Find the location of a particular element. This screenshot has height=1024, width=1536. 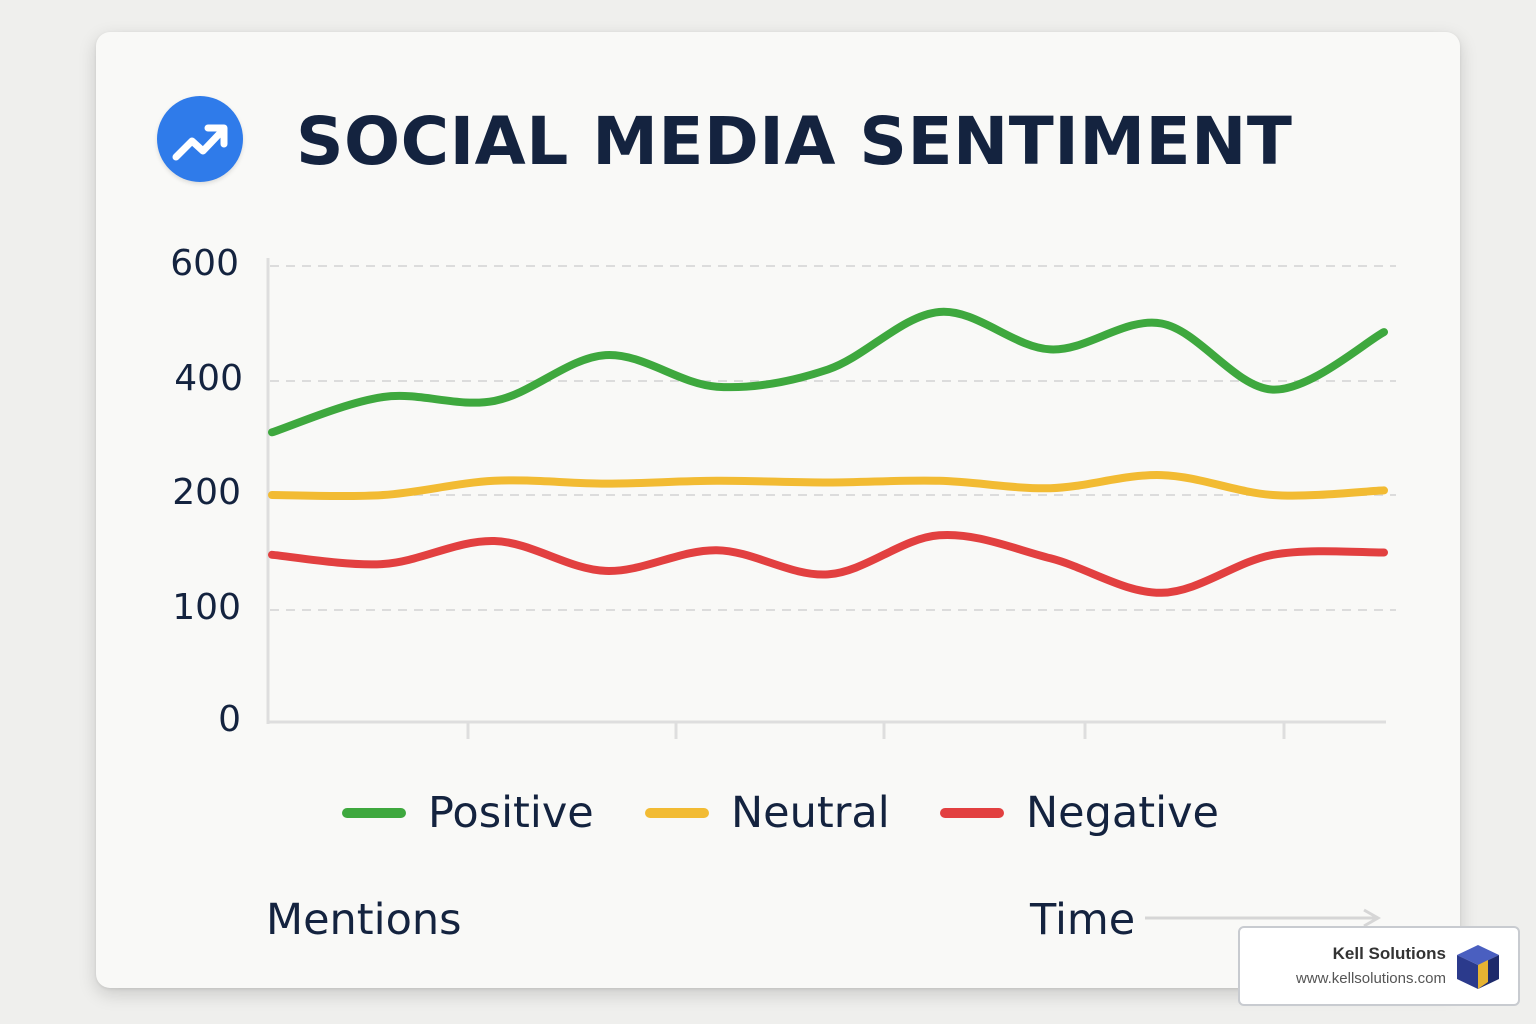

y-tick-label-400: 400 is located at coordinates (208, 378).